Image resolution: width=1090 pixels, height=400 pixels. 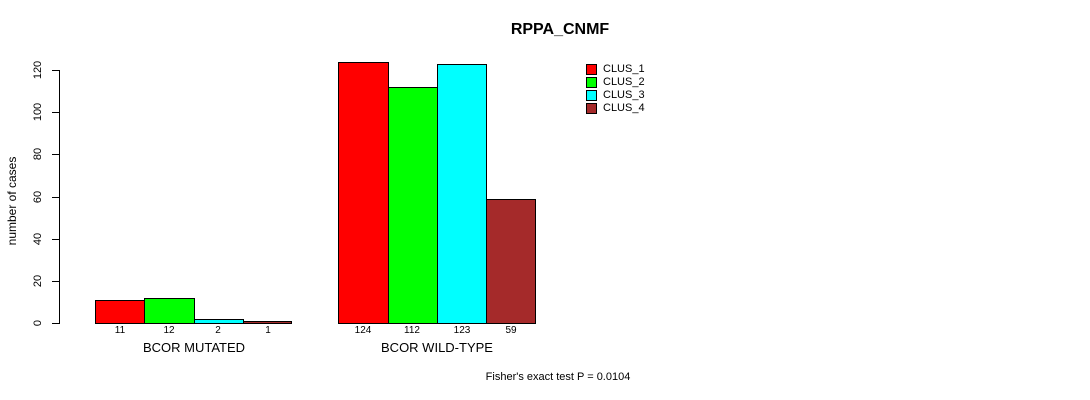 What do you see at coordinates (219, 321) in the screenshot?
I see `bar-clus-3-bcor-mutated` at bounding box center [219, 321].